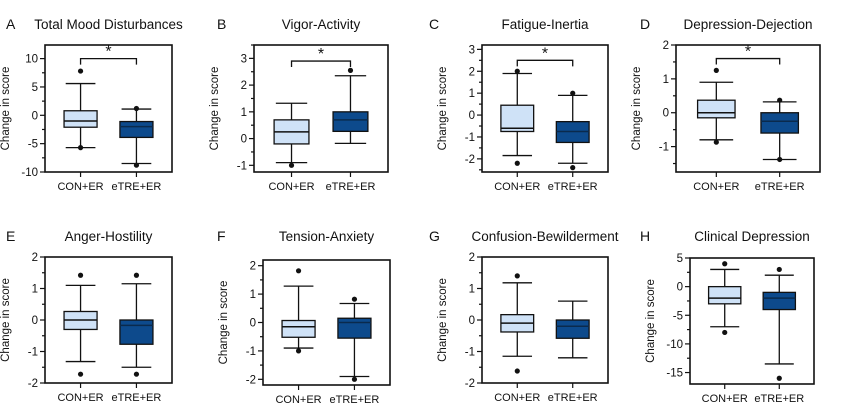  I want to click on panel-letter: F, so click(221, 236).